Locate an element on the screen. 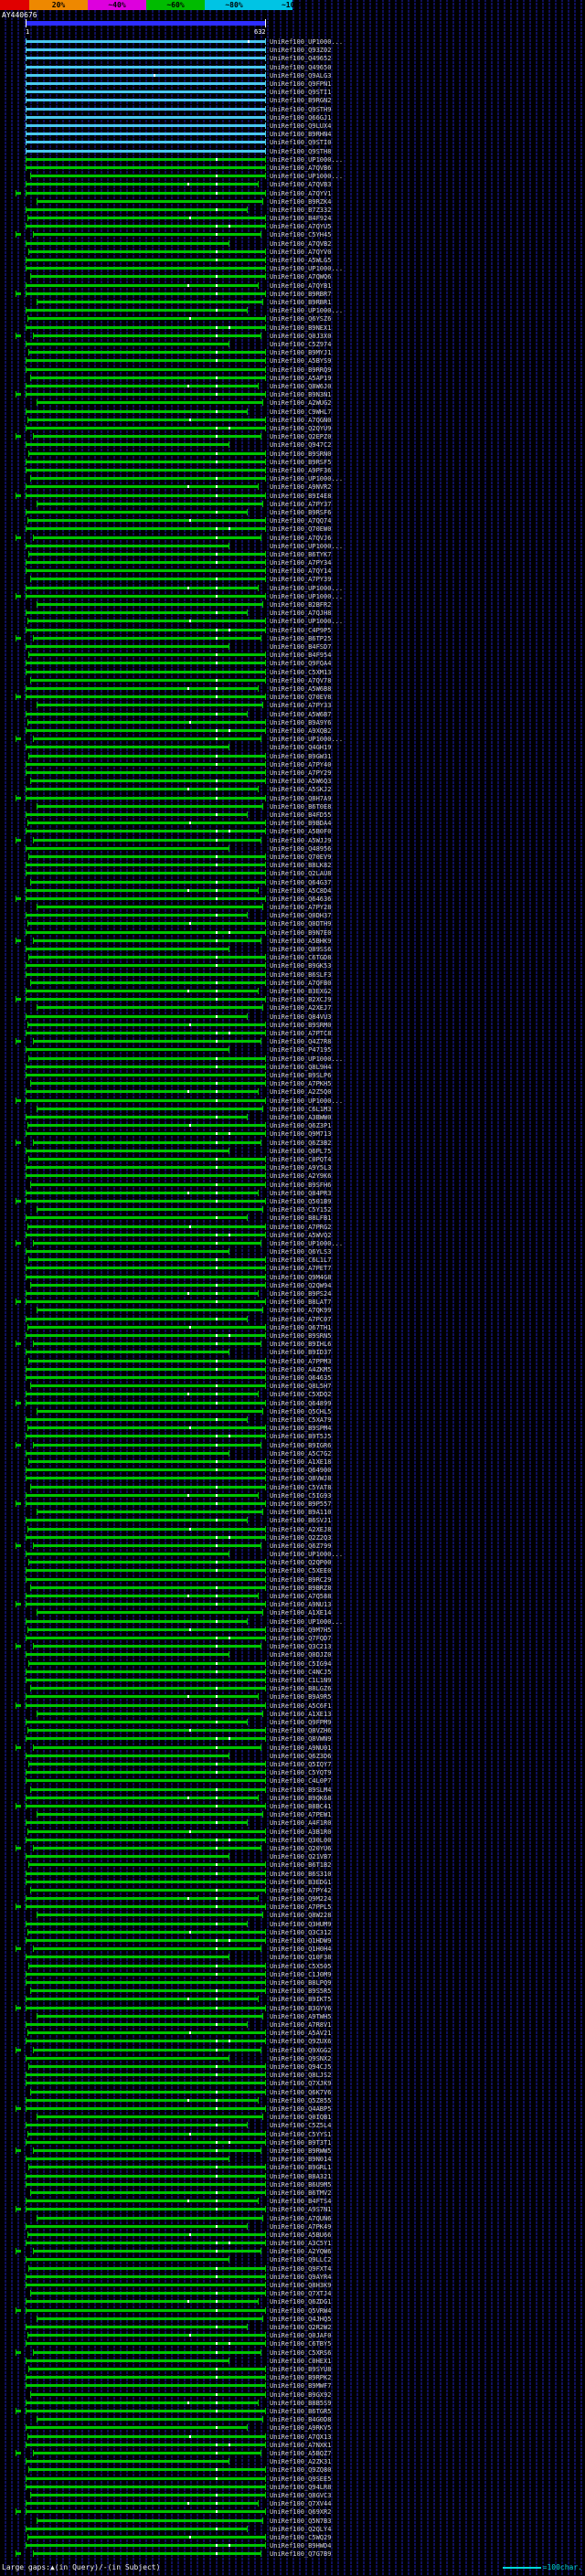 The width and height of the screenshot is (585, 2576). hit-label: UniRef100_Q0DH37 is located at coordinates (301, 916).